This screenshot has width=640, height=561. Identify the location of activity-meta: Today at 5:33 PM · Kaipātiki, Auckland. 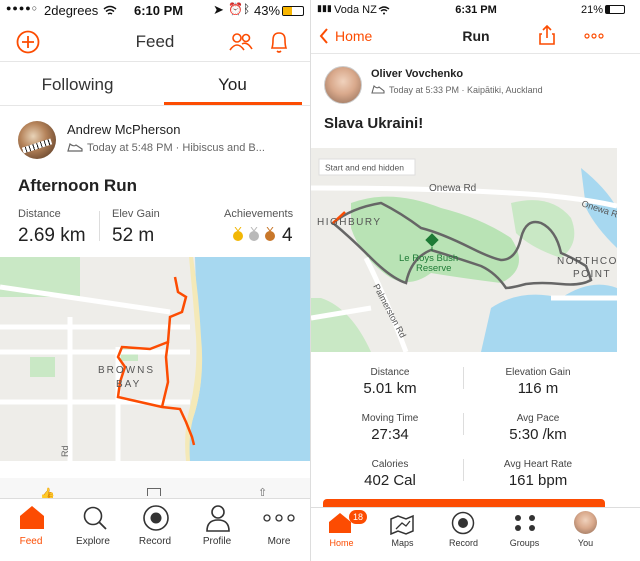
(466, 90).